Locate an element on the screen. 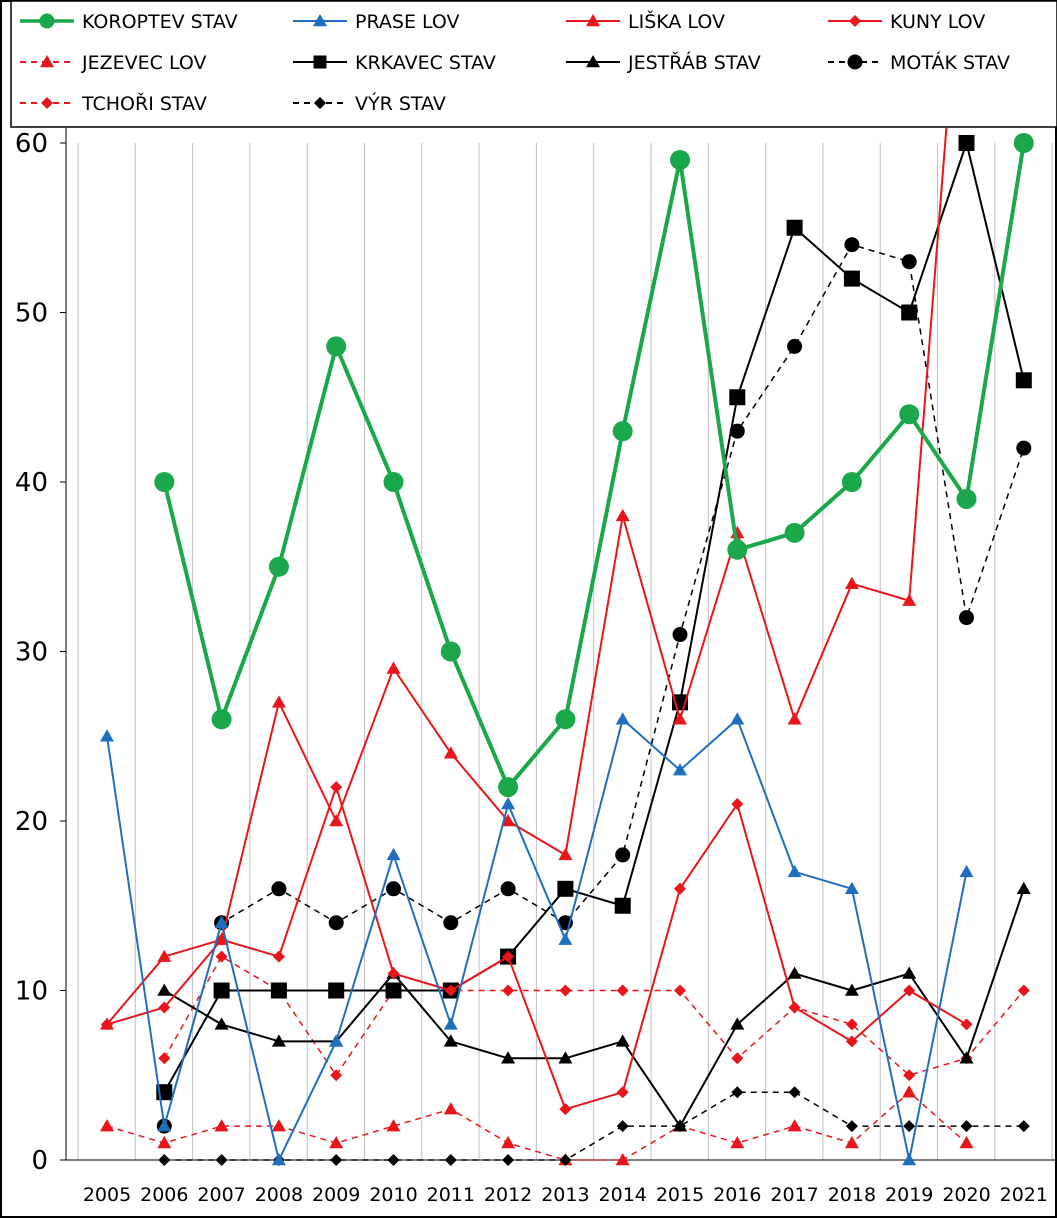  legend-item: VÝR STAV is located at coordinates (369, 103).